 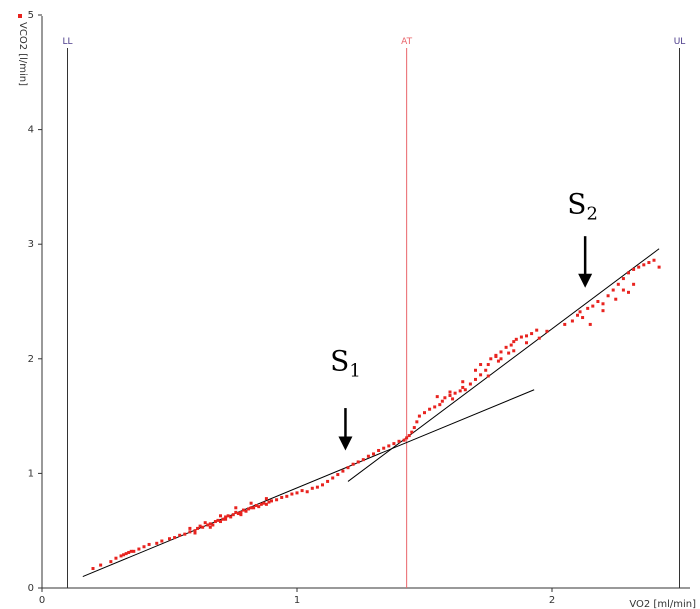 I want to click on y-tick-label: 0, so click(x=31, y=588).